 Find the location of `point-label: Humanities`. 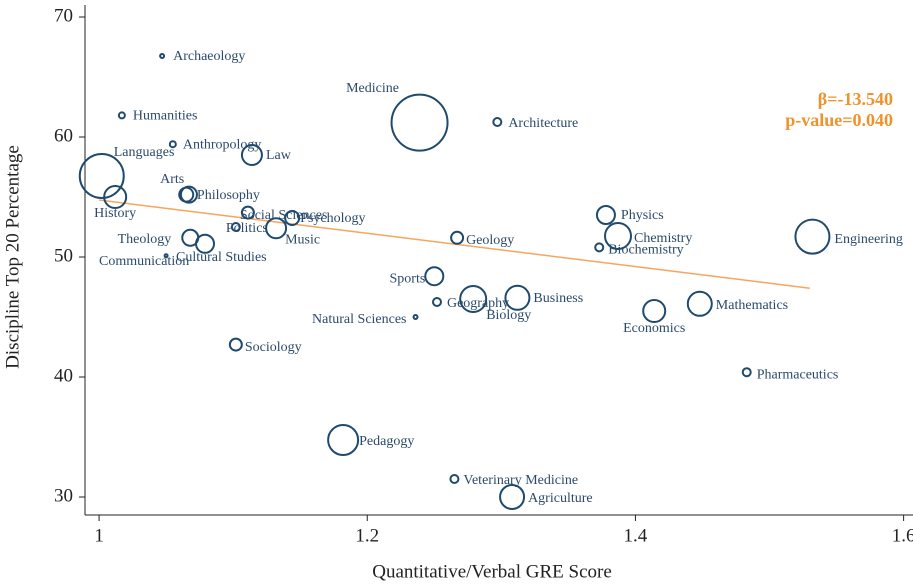

point-label: Humanities is located at coordinates (165, 116).